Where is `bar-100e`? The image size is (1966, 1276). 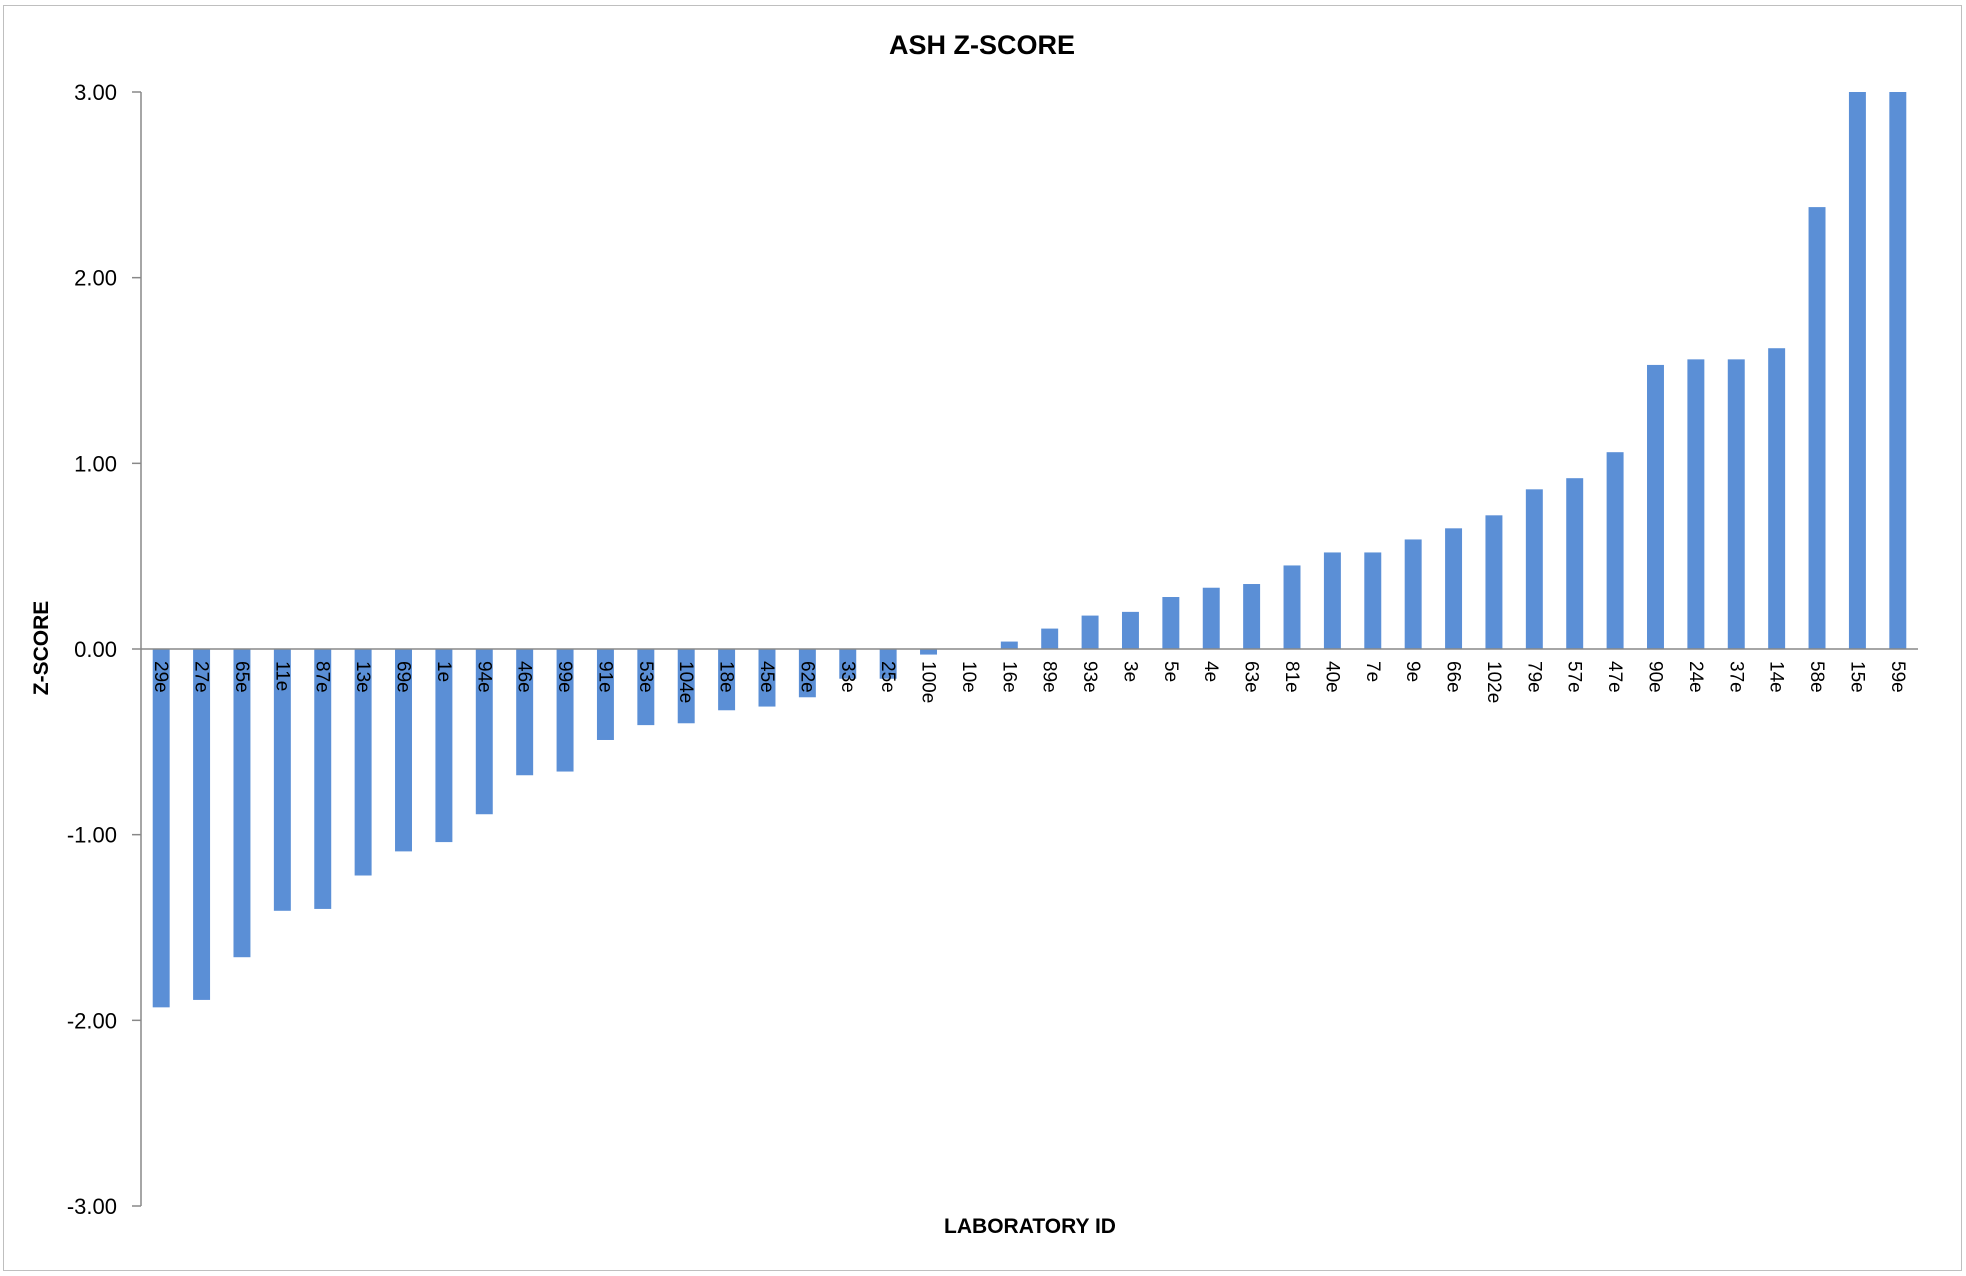
bar-100e is located at coordinates (929, 652).